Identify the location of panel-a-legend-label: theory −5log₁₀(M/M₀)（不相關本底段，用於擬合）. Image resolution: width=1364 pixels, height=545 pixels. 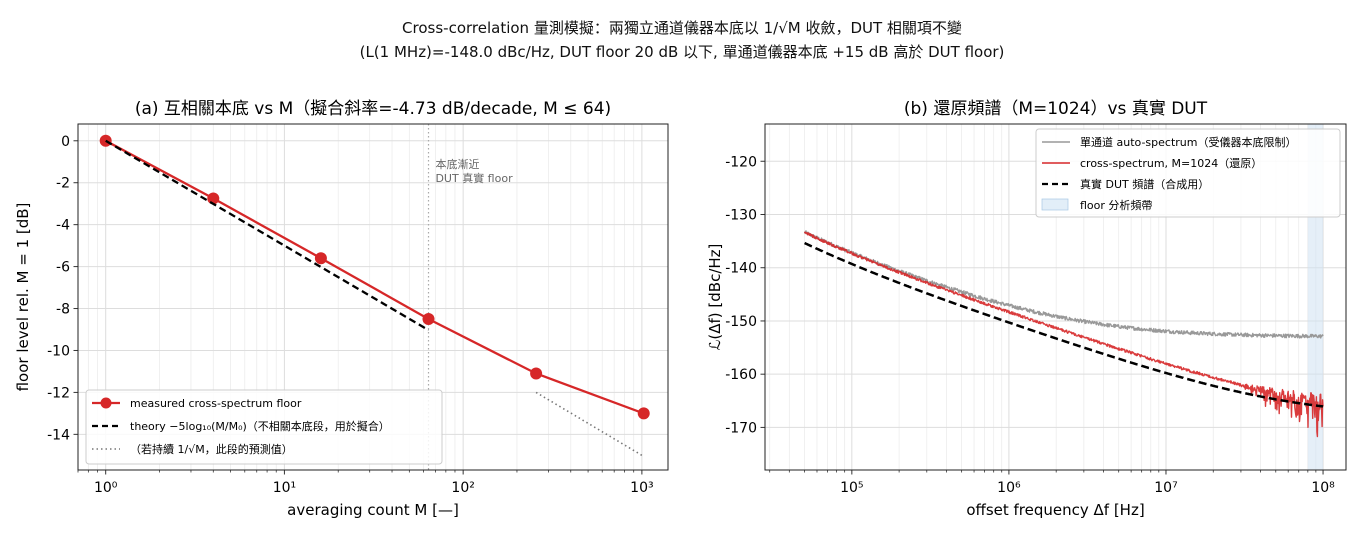
(260, 426).